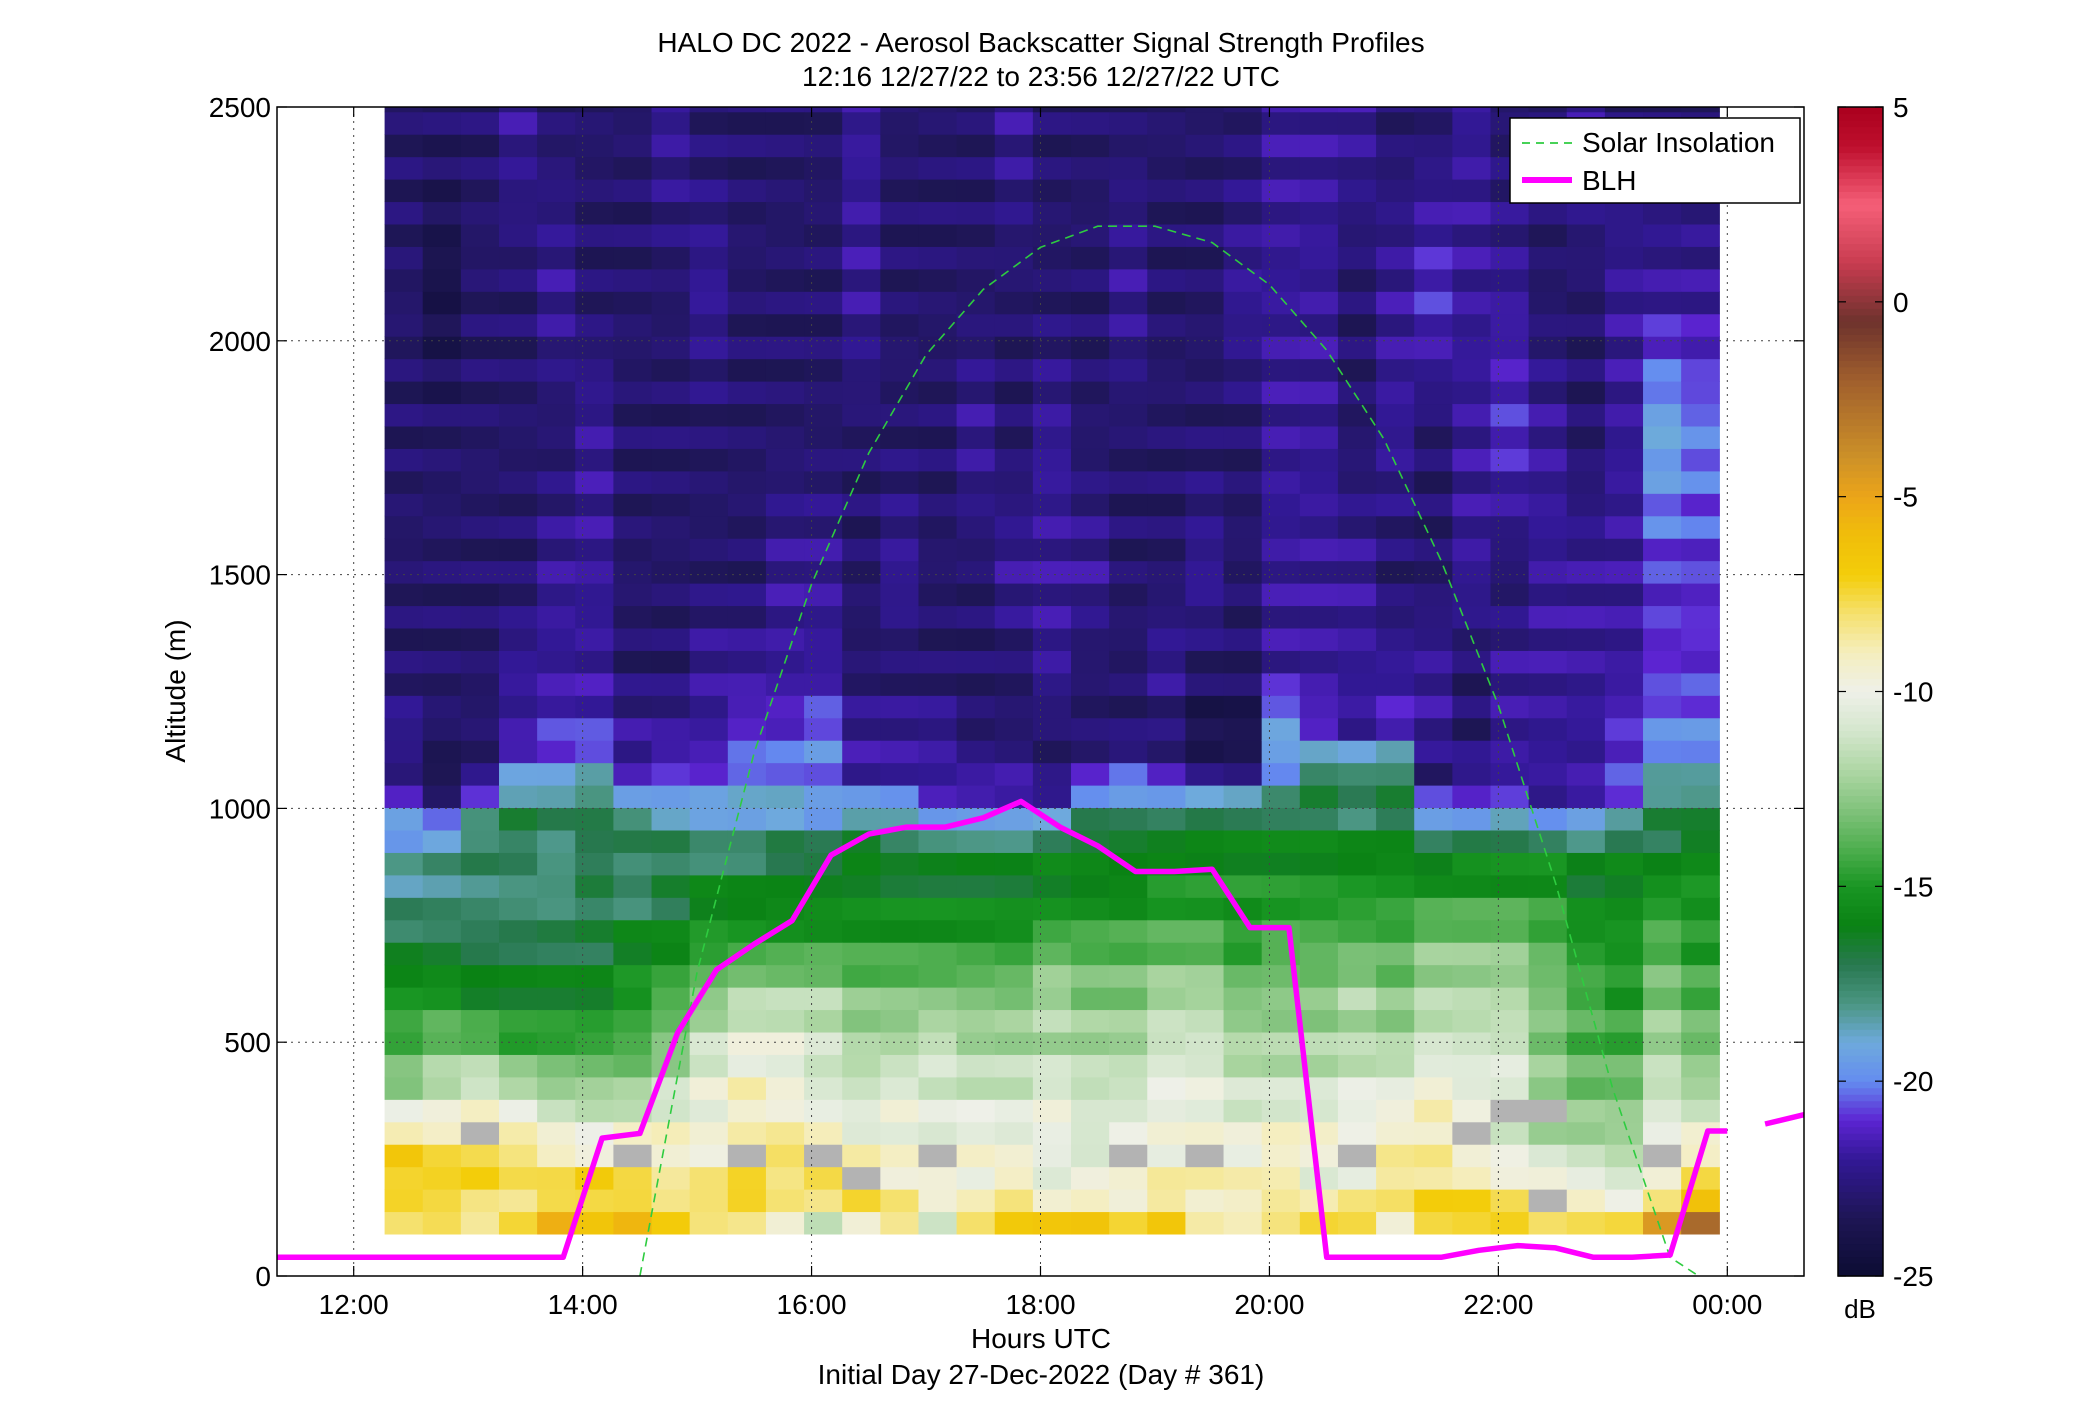 The height and width of the screenshot is (1425, 2098). What do you see at coordinates (1901, 107) in the screenshot?
I see `colorbar-tick-label: 5` at bounding box center [1901, 107].